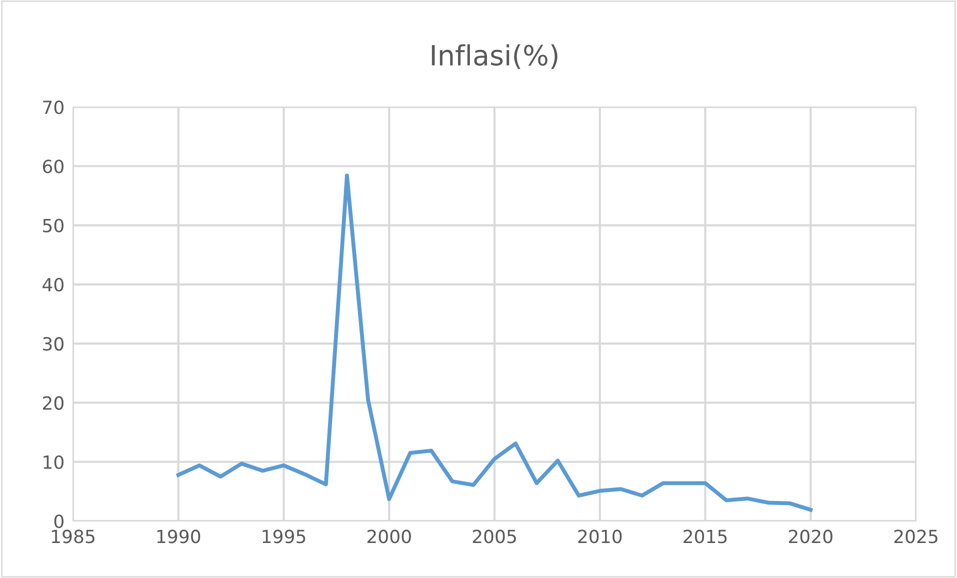 This screenshot has width=957, height=578. Describe the element at coordinates (53, 225) in the screenshot. I see `y-tick-label: 50` at that location.